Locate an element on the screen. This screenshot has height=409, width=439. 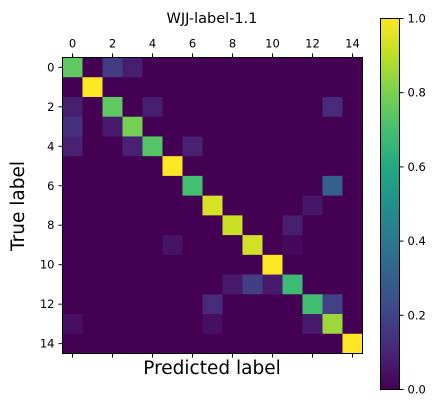
x-tick-label: 14 is located at coordinates (352, 44).